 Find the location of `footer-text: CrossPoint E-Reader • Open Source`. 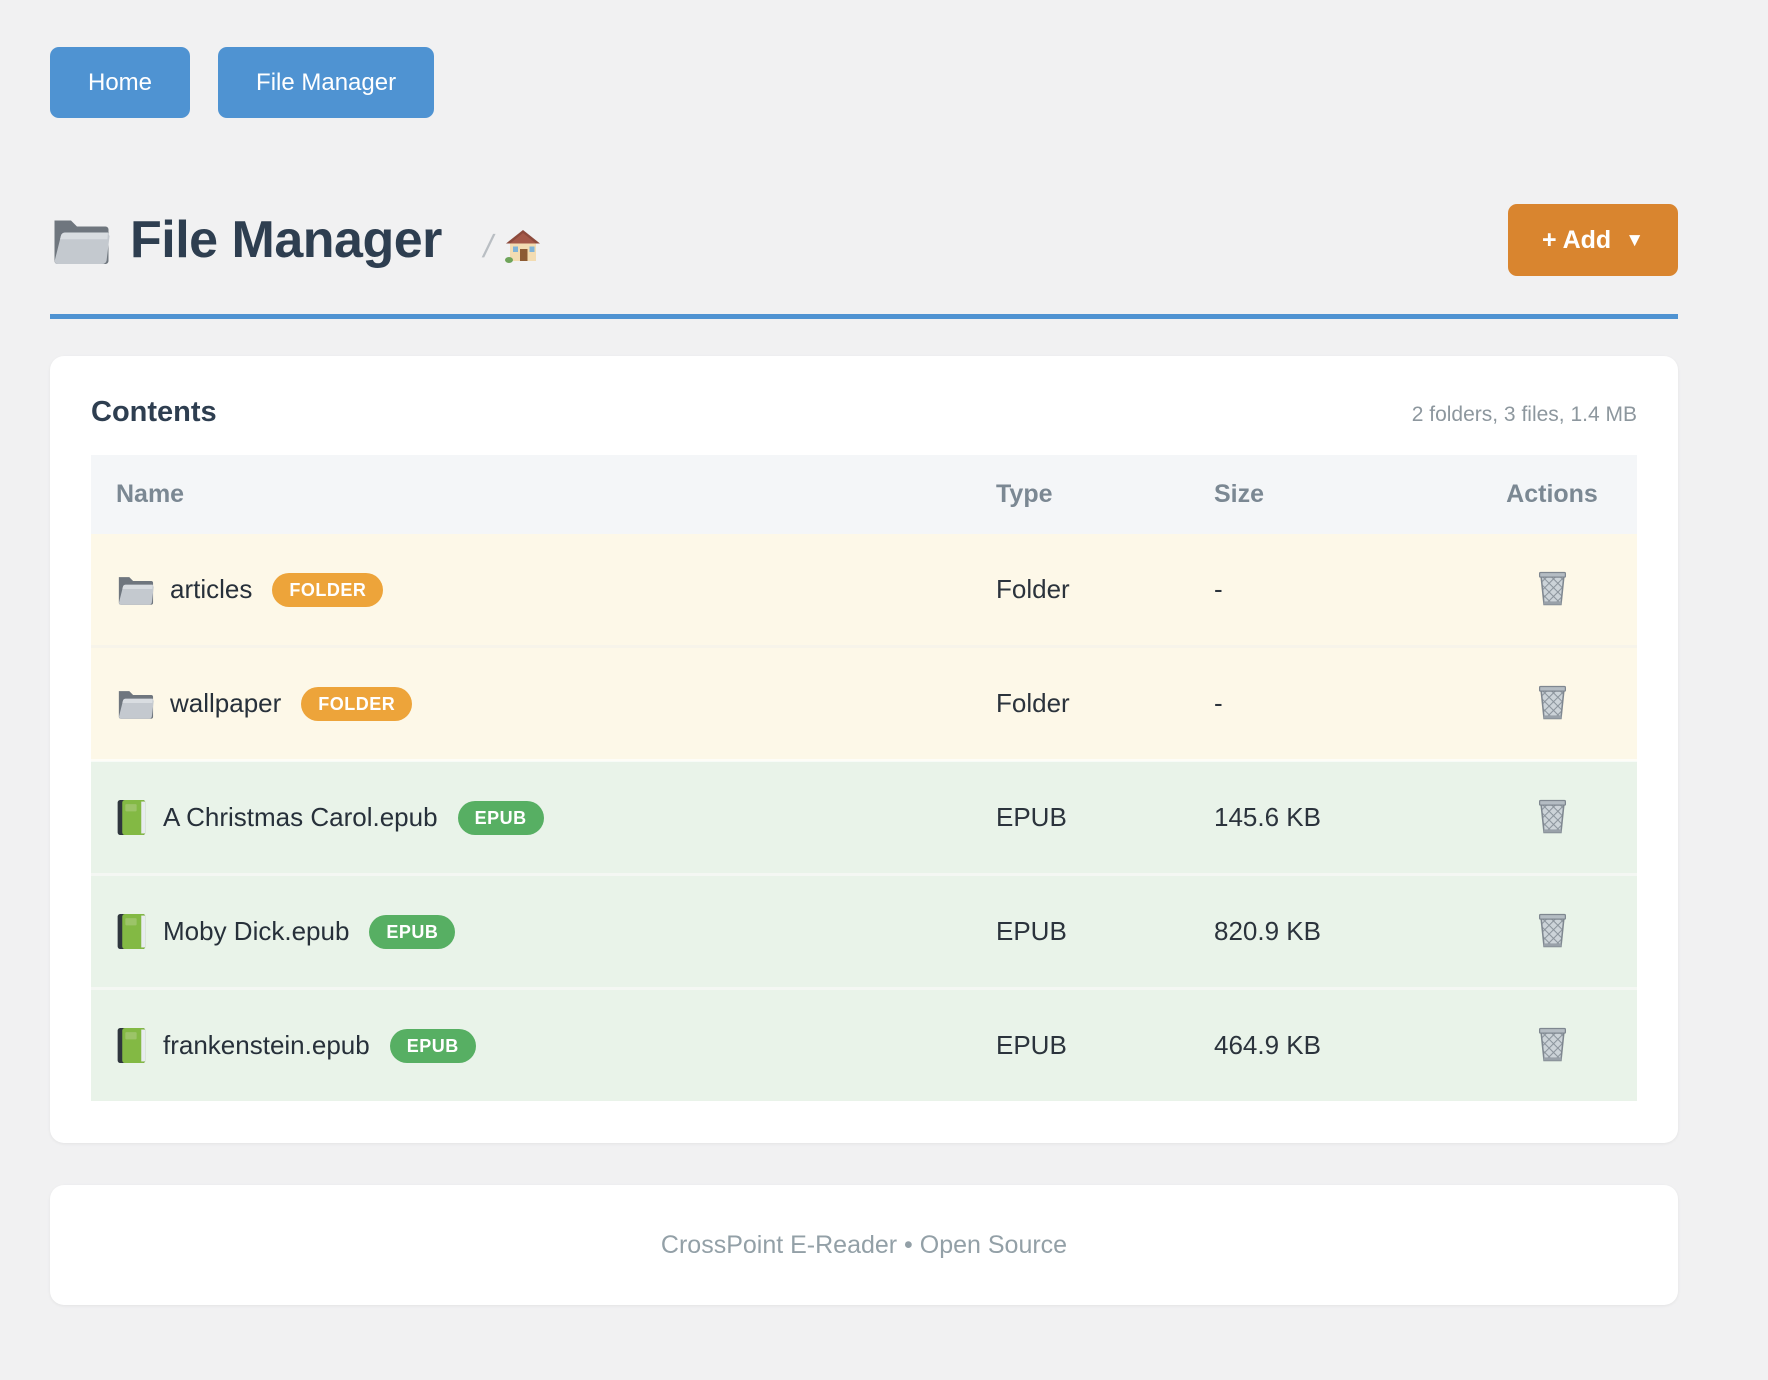

footer-text: CrossPoint E-Reader • Open Source is located at coordinates (864, 1244).